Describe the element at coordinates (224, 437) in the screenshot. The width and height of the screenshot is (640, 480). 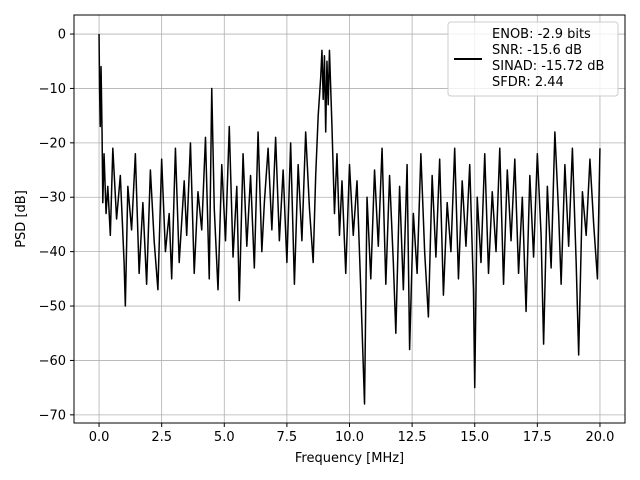
I see `x-tick-label: 5.0` at that location.